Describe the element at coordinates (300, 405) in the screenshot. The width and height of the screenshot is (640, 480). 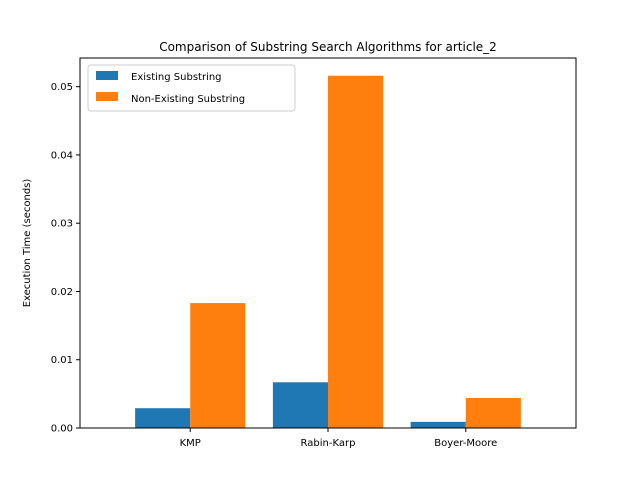
I see `bar-existing-rabin-karp` at that location.